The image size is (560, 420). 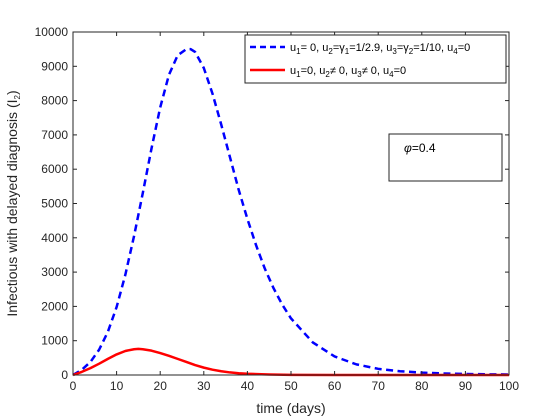 I want to click on x-tick-label: 90, so click(x=466, y=386).